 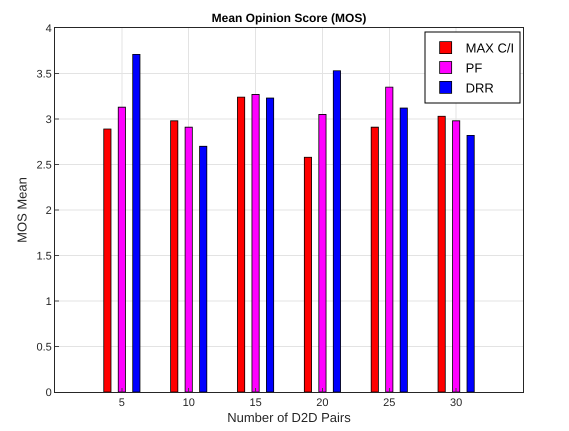 What do you see at coordinates (49, 28) in the screenshot?
I see `y-tick-label: 4` at bounding box center [49, 28].